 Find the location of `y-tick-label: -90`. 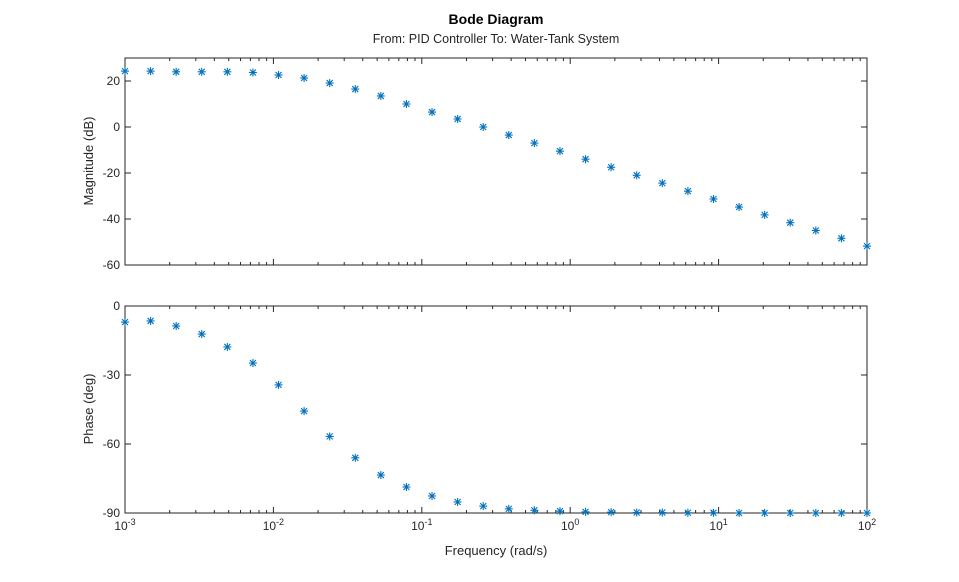

y-tick-label: -90 is located at coordinates (112, 513).